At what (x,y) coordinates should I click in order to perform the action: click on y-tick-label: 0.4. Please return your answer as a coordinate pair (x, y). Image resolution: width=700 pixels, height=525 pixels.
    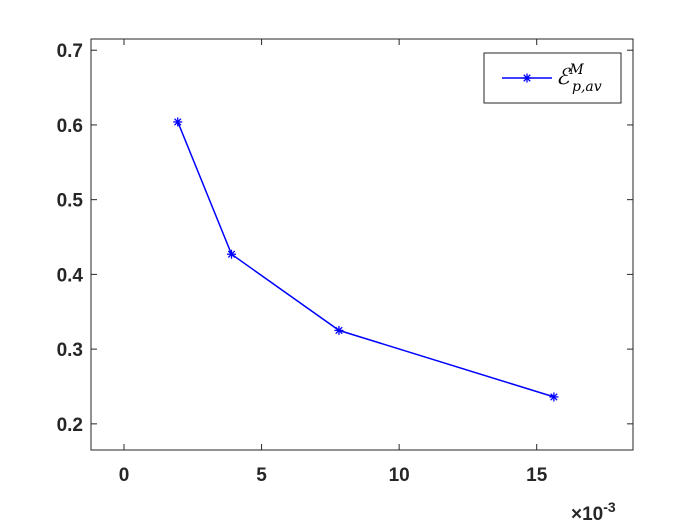
    Looking at the image, I should click on (70, 275).